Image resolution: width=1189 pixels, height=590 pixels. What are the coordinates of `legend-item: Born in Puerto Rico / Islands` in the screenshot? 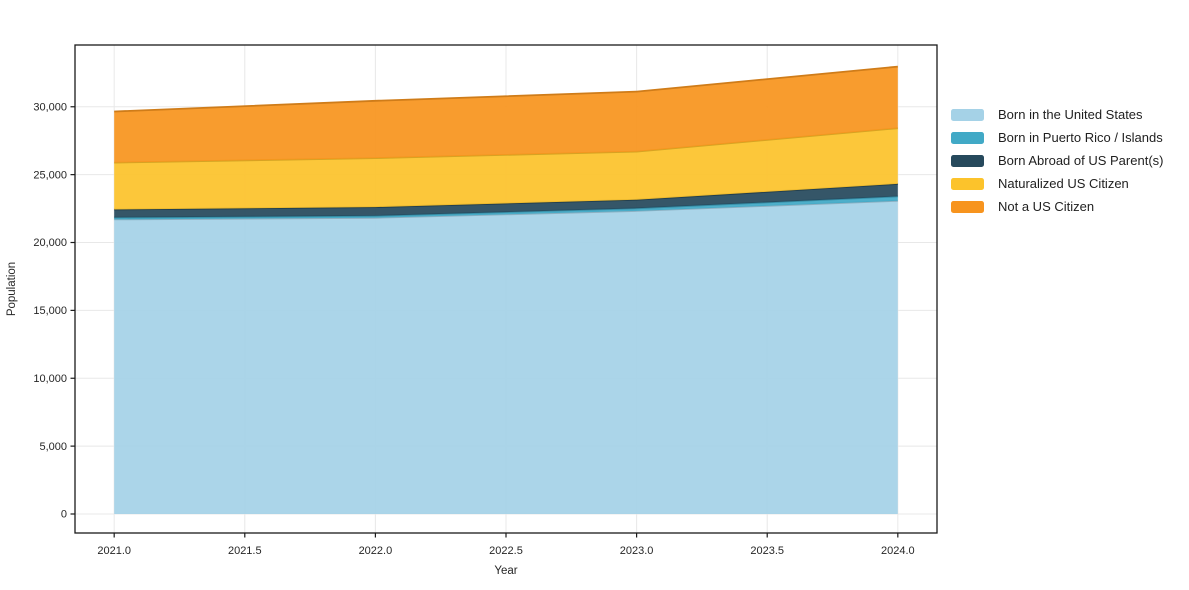 It's located at (1057, 137).